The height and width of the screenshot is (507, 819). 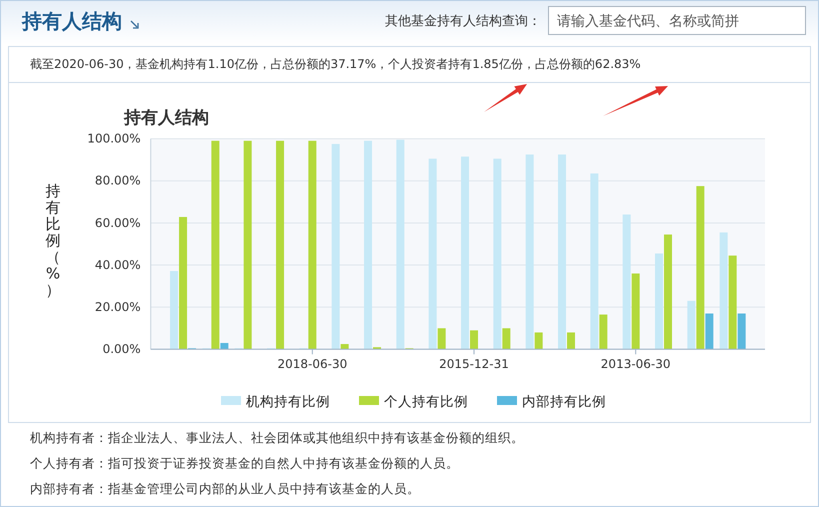 What do you see at coordinates (474, 363) in the screenshot?
I see `x-tick-label: 2015-12-31` at bounding box center [474, 363].